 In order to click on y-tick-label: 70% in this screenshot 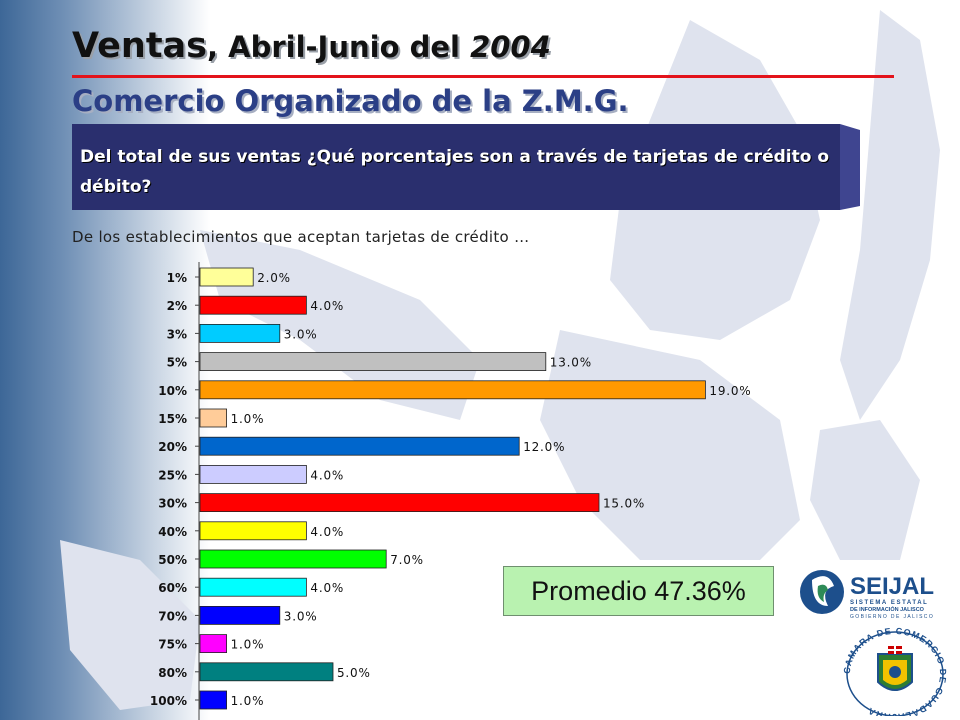, I will do `click(172, 616)`.